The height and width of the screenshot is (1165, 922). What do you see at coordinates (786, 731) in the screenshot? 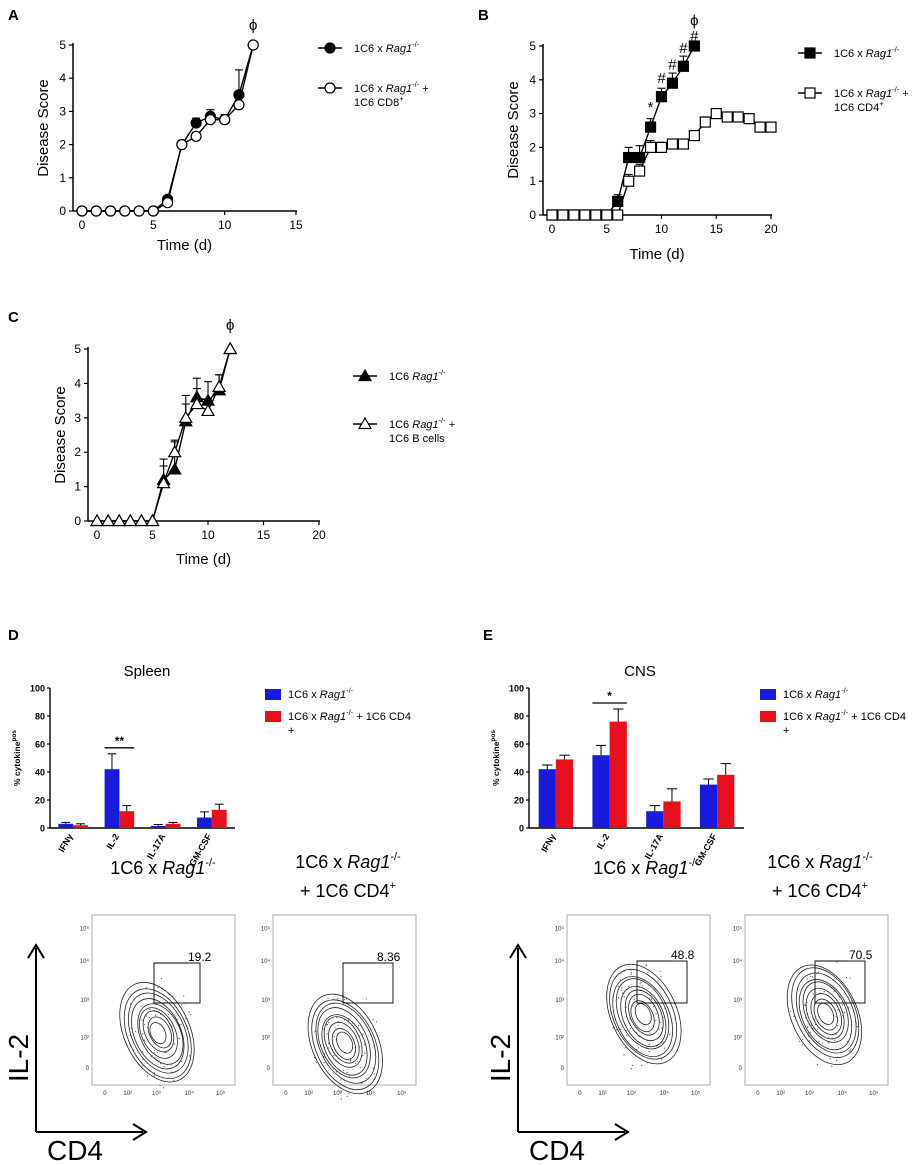
I see `legend-label-1-line2: +` at bounding box center [786, 731].